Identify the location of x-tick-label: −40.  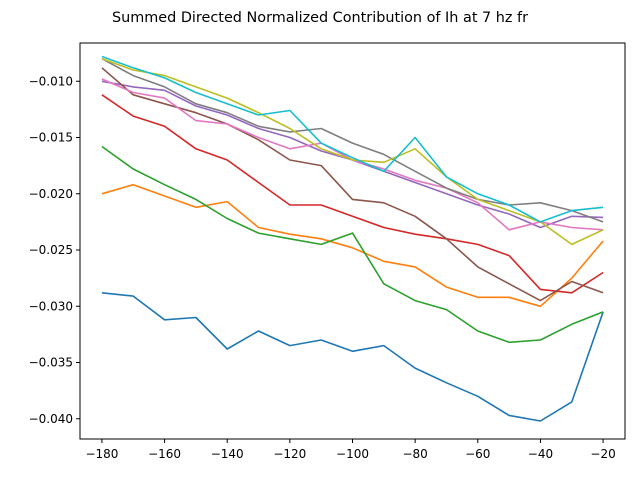
(540, 454).